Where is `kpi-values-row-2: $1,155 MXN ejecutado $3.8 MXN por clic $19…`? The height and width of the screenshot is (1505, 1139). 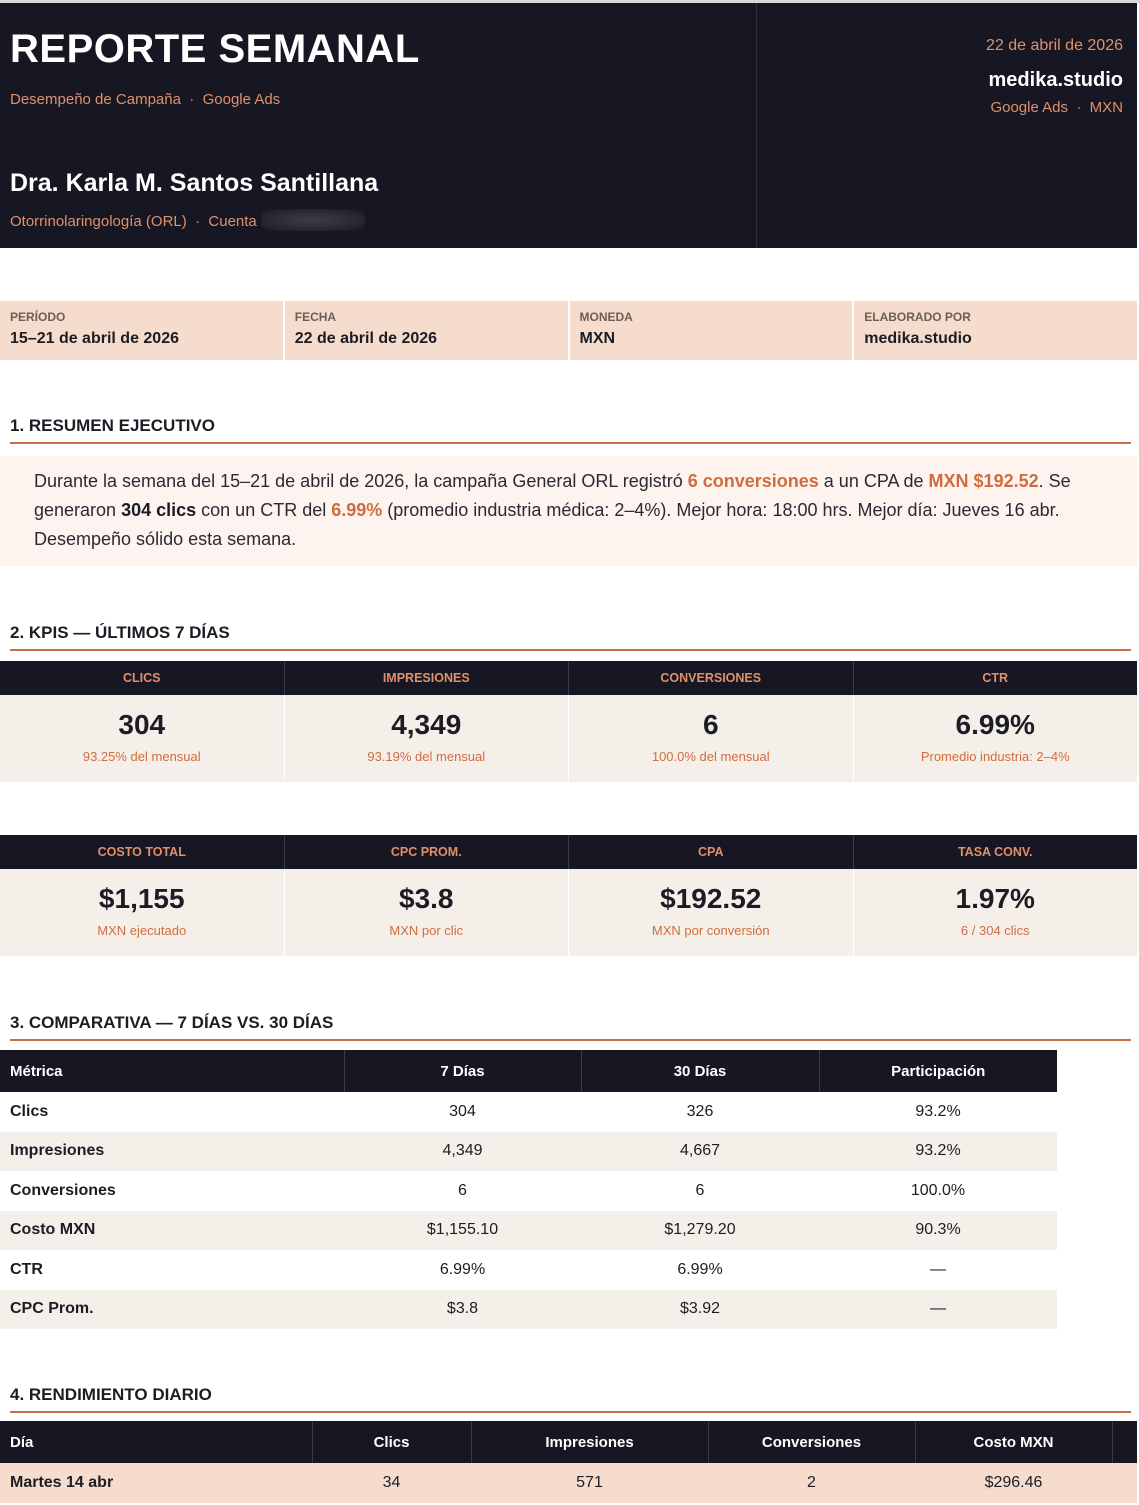
kpi-values-row-2: $1,155 MXN ejecutado $3.8 MXN por clic $19… is located at coordinates (568, 912).